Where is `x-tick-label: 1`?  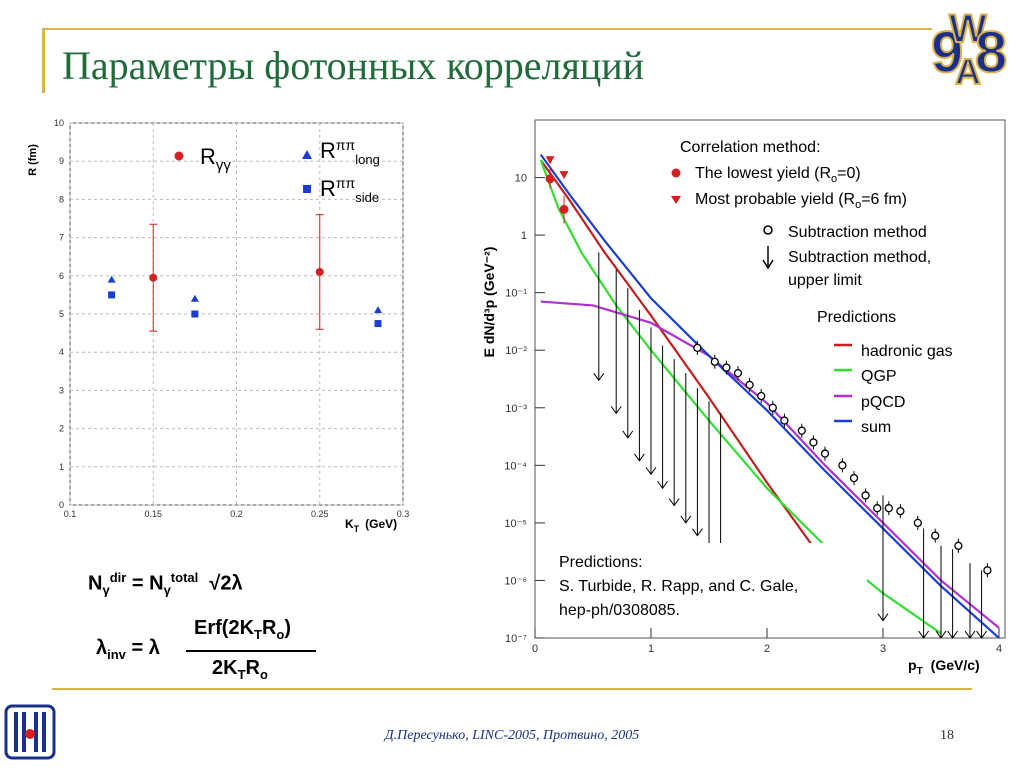 x-tick-label: 1 is located at coordinates (651, 649).